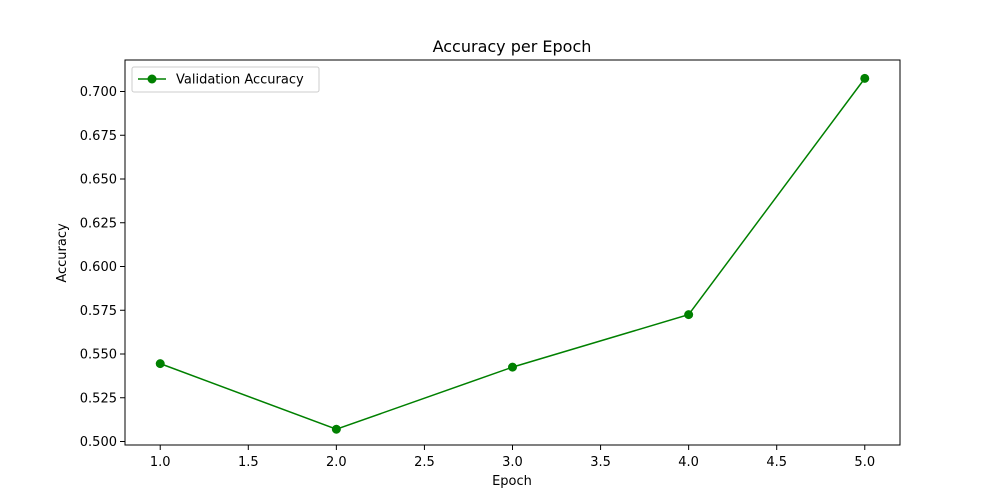 The height and width of the screenshot is (500, 1000). What do you see at coordinates (98, 442) in the screenshot?
I see `y-tick-label: 0.500` at bounding box center [98, 442].